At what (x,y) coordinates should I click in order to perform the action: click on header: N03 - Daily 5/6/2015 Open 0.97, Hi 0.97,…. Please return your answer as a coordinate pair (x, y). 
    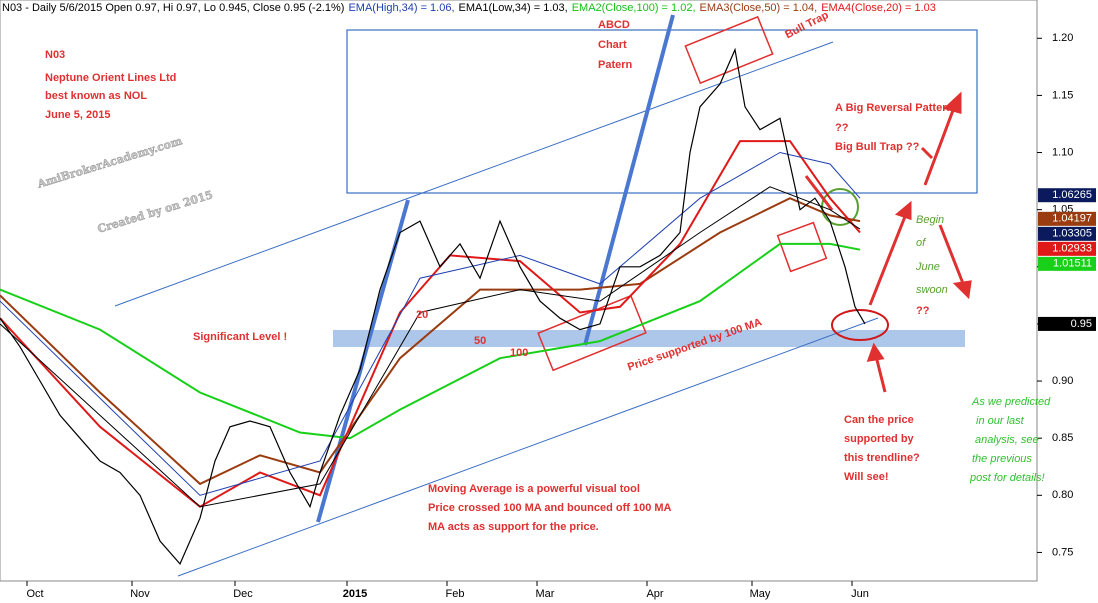
    Looking at the image, I should click on (469, 8).